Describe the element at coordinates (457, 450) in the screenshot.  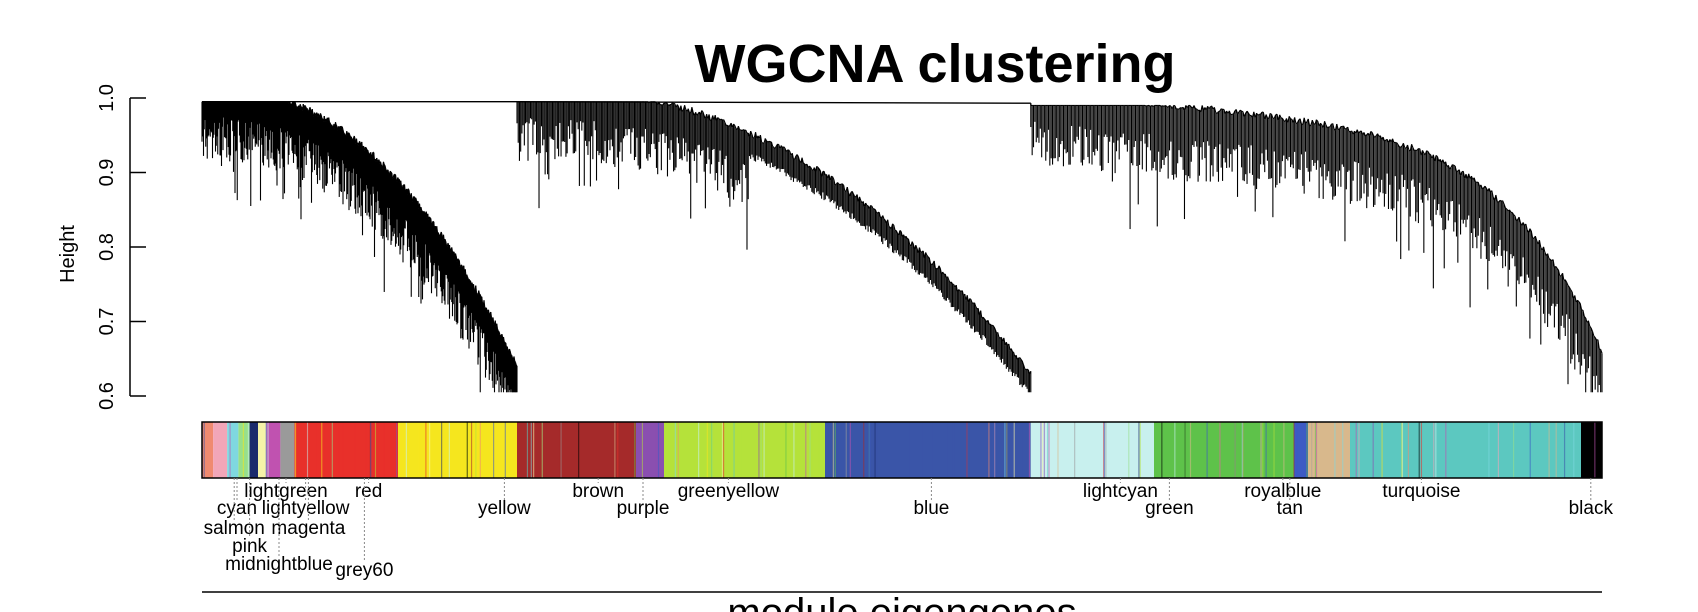
I see `module-color-yellow` at that location.